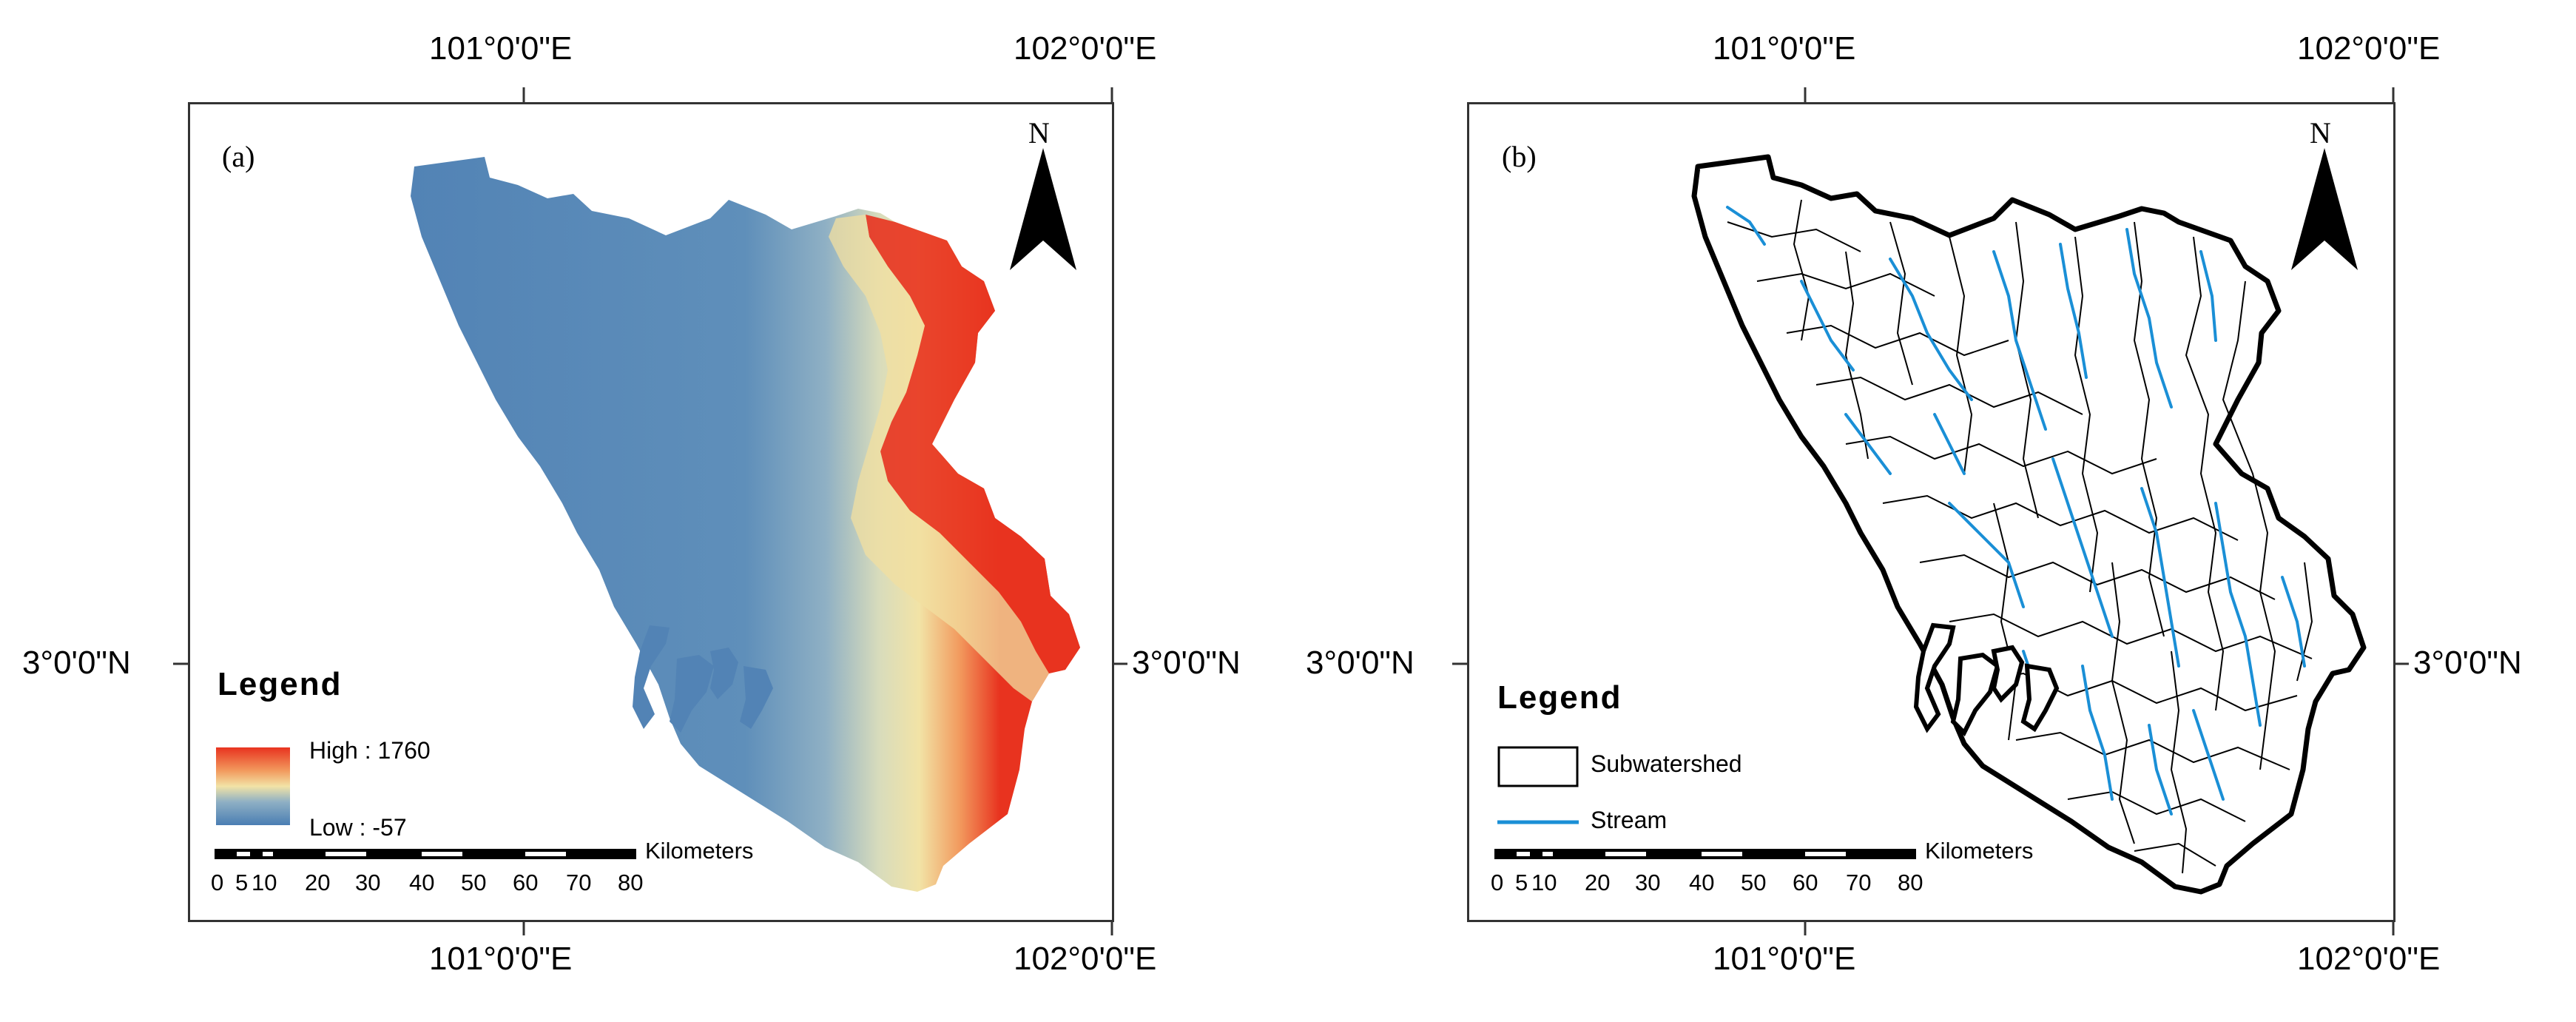 The width and height of the screenshot is (2576, 1022). I want to click on scale-tick-a-8: 70, so click(579, 882).